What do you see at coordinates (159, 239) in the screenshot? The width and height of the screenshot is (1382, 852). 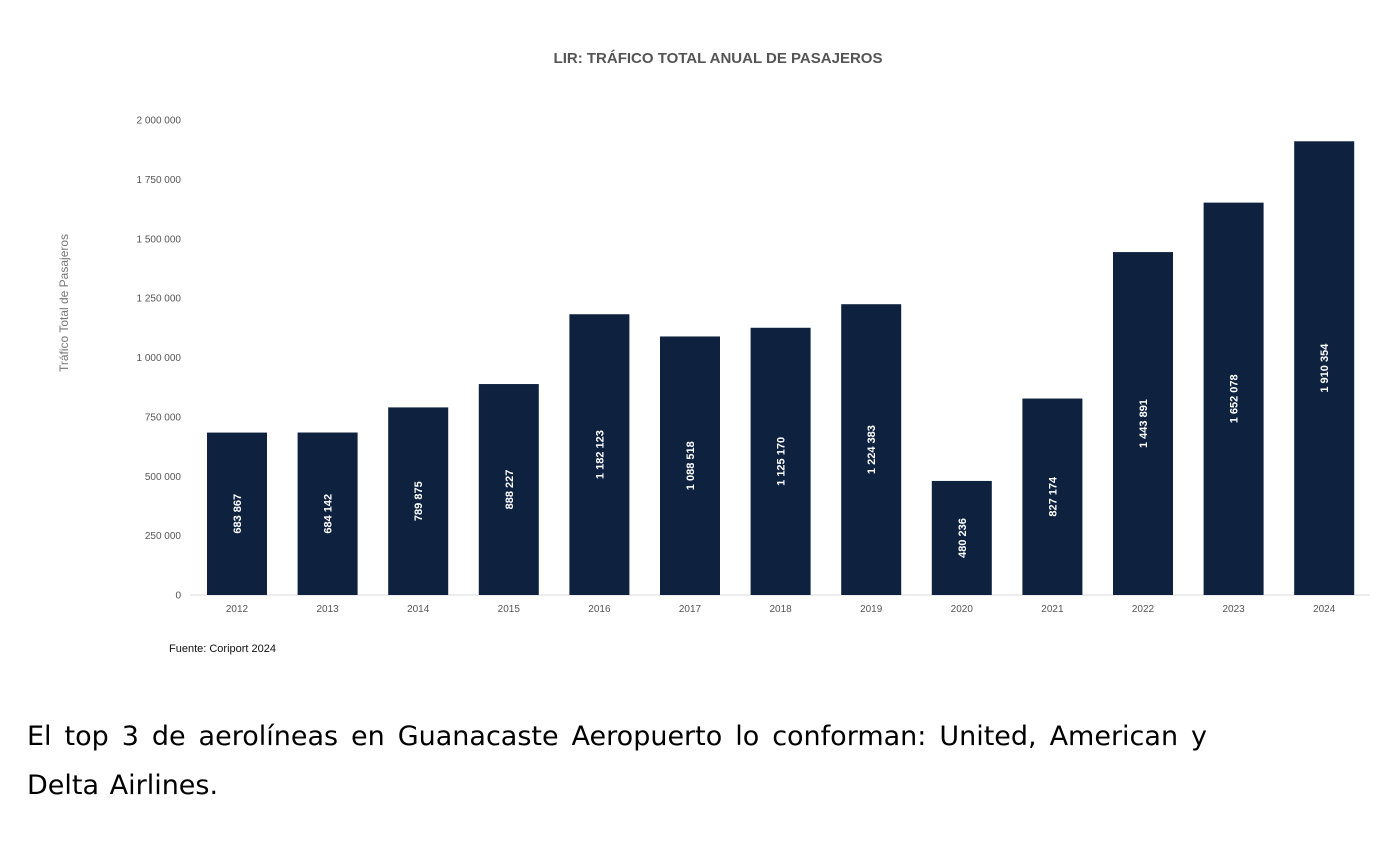 I see `y-tick-label: 1 500 000` at bounding box center [159, 239].